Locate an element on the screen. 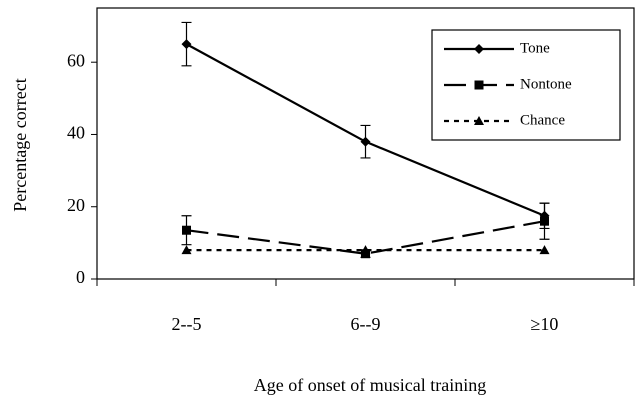  x-tick-label: 6--9 is located at coordinates (366, 324).